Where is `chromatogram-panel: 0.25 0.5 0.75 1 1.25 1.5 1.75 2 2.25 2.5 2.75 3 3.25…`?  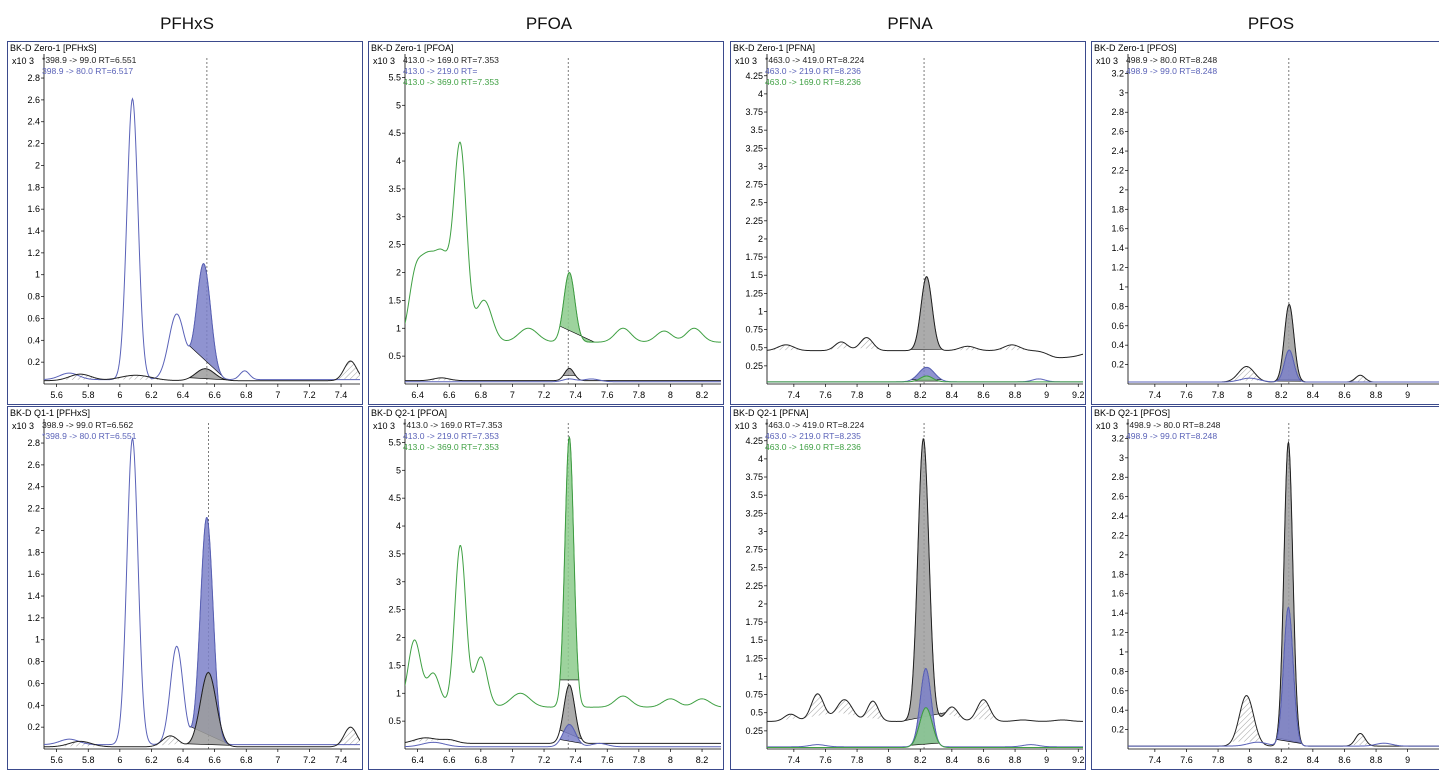
chromatogram-panel: 0.25 0.5 0.75 1 1.25 1.5 1.75 2 2.25 2.5 2.75 3 3.25… is located at coordinates (908, 223).